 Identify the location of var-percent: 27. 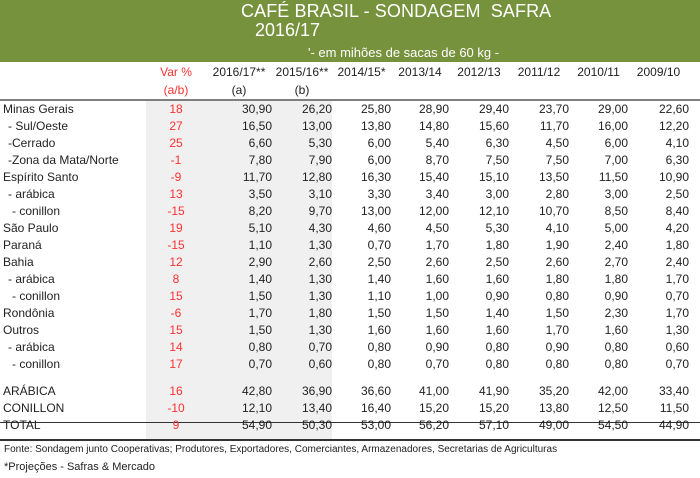
(176, 126).